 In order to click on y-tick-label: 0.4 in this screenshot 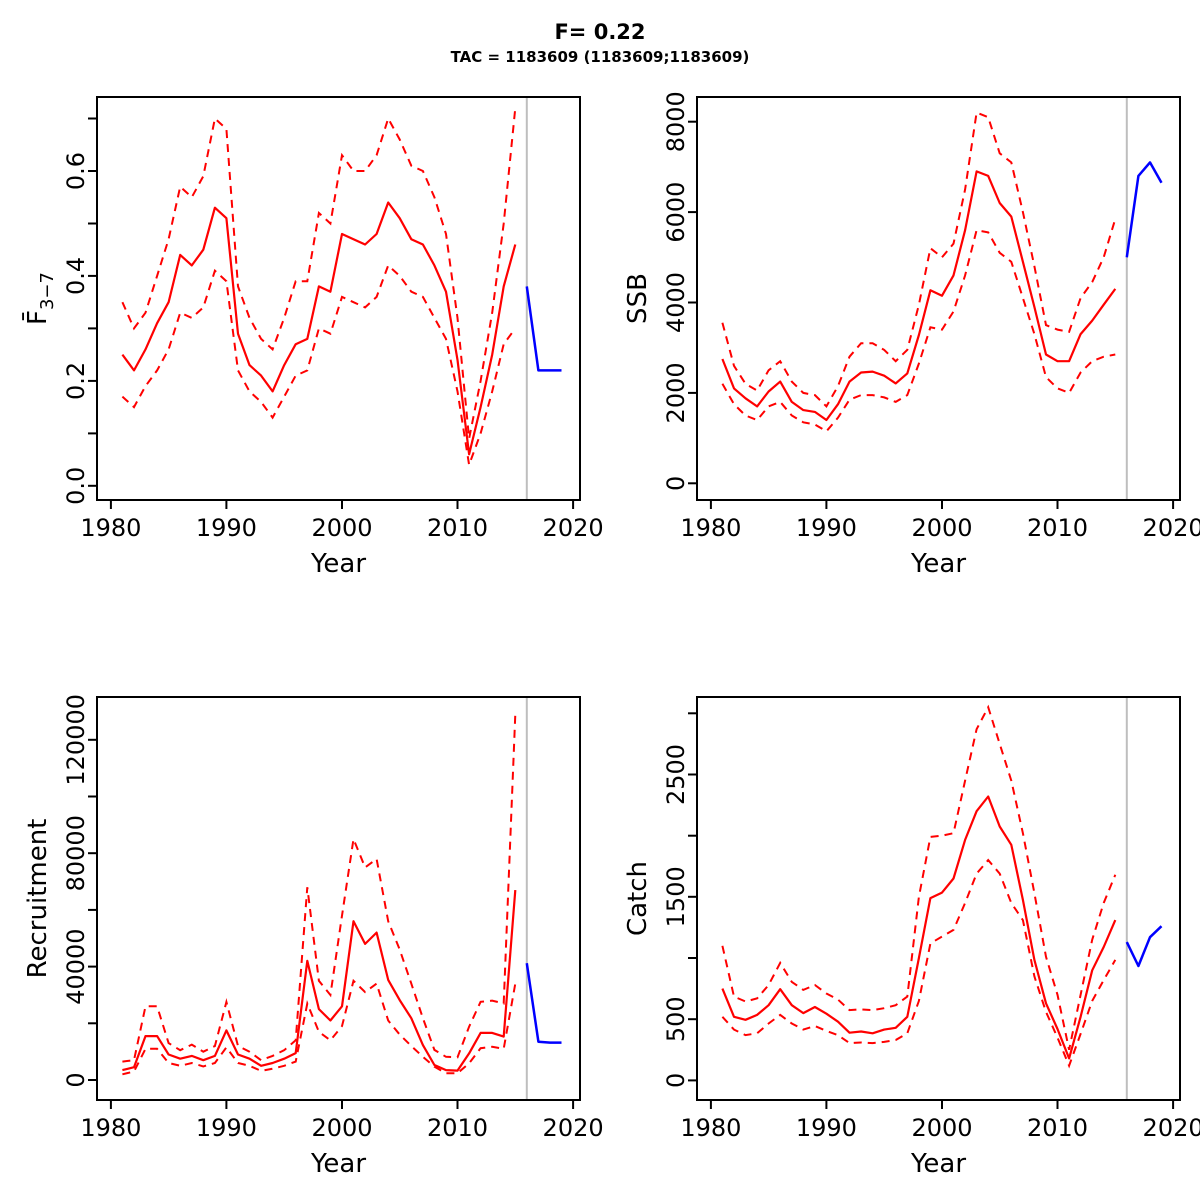, I will do `click(76, 276)`.